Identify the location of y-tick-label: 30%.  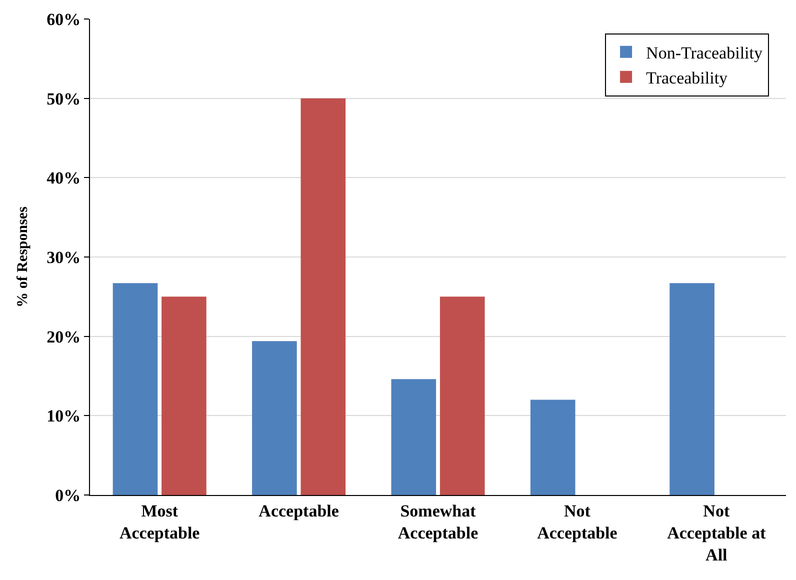
(63, 257).